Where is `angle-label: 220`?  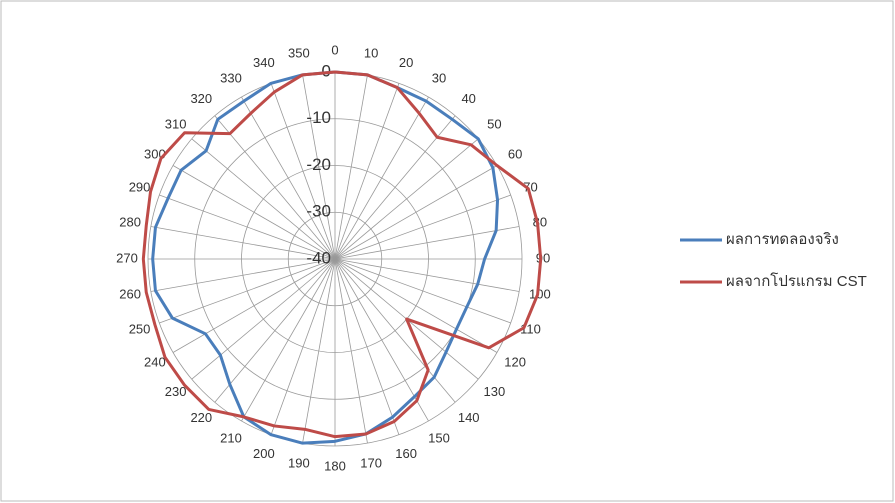
angle-label: 220 is located at coordinates (201, 417).